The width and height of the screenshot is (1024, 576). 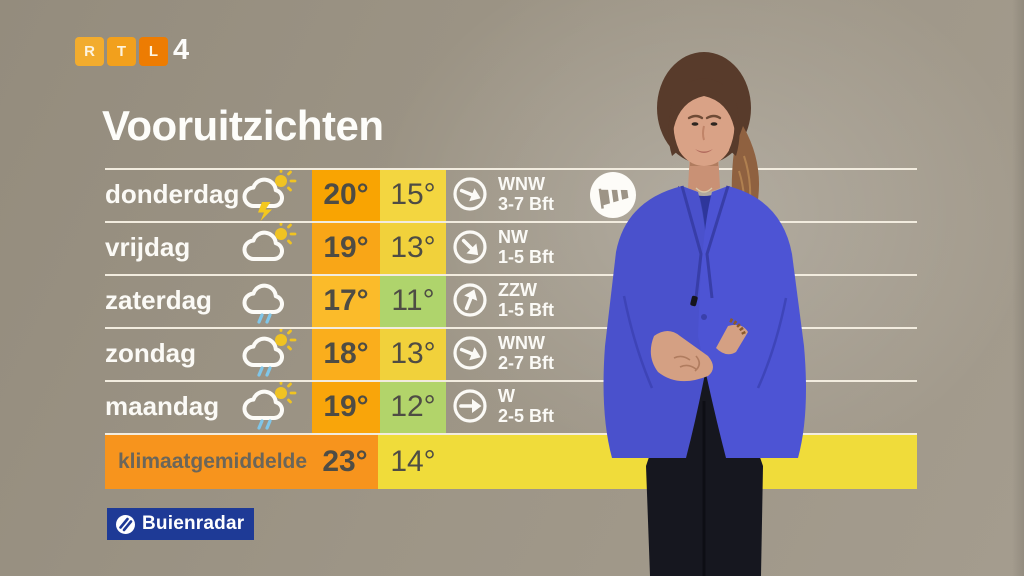 I want to click on page-title: Vooruitzichten, so click(x=243, y=125).